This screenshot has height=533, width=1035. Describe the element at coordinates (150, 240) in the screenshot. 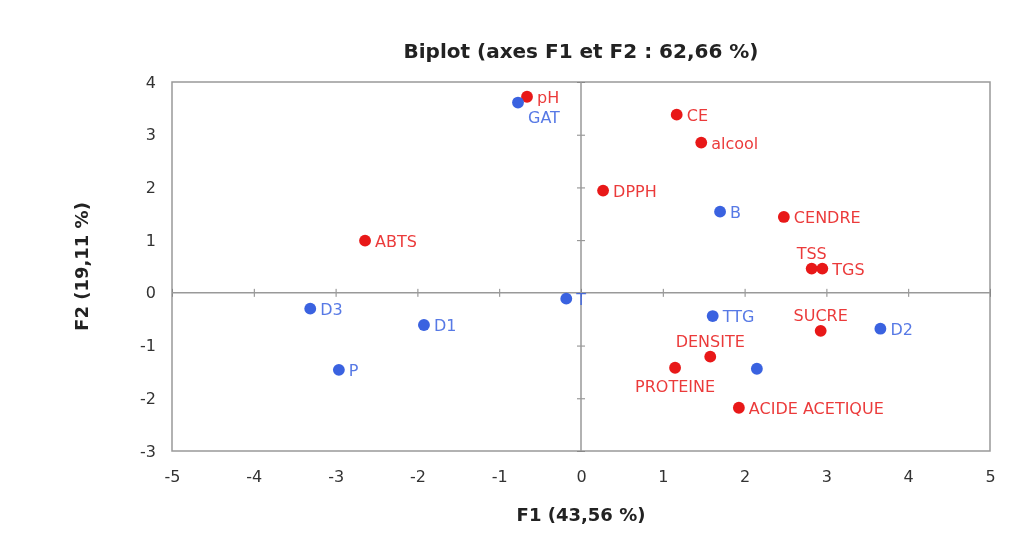

I see `y-tick-label: 1` at that location.